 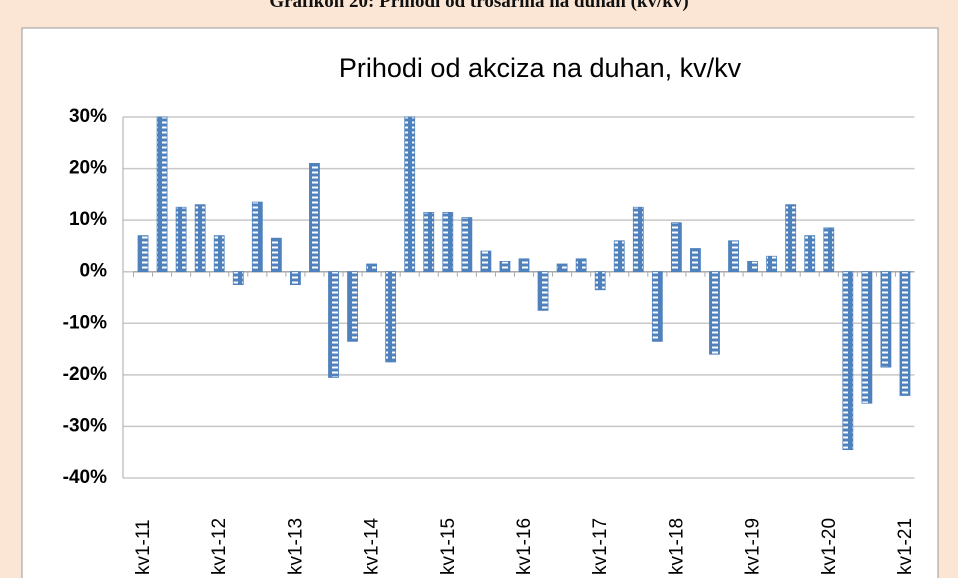 I want to click on y-tick-label: -30%, so click(x=85, y=425).